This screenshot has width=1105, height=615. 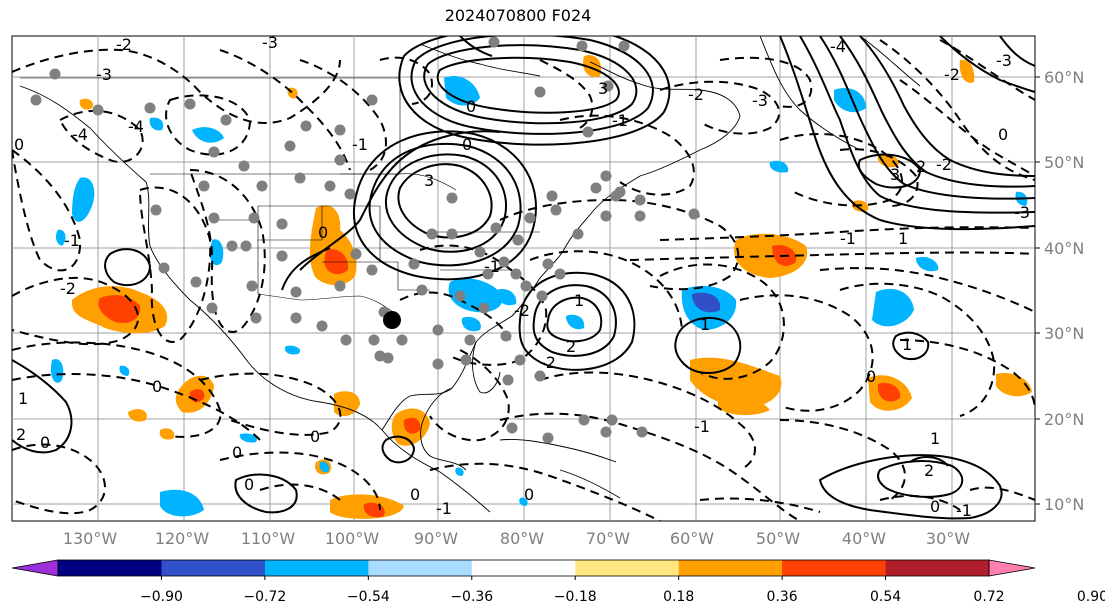 I want to click on lon-label: 50°W, so click(x=778, y=538).